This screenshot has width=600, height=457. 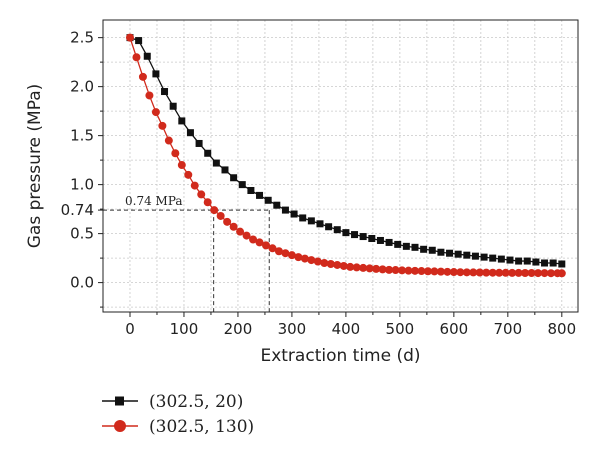 I want to click on y-tick-label: 1.5, so click(x=82, y=136).